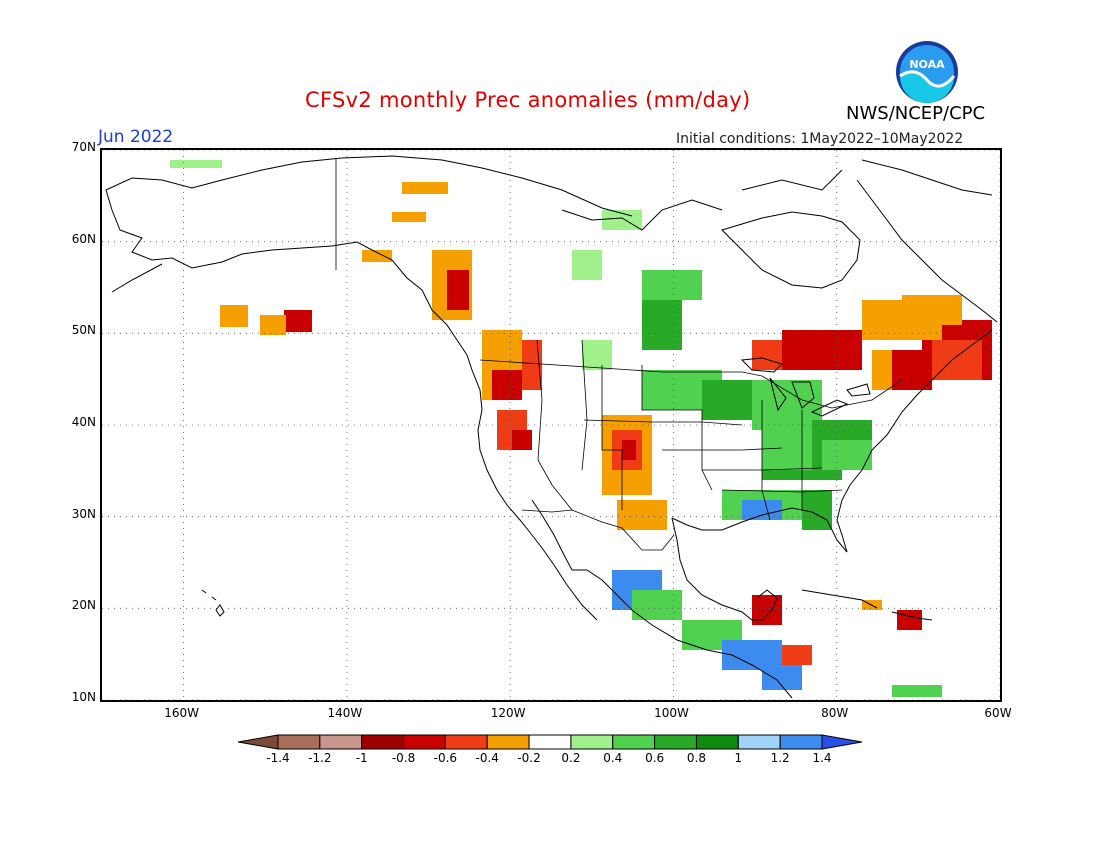  Describe the element at coordinates (83, 605) in the screenshot. I see `lat-label: 20N` at that location.